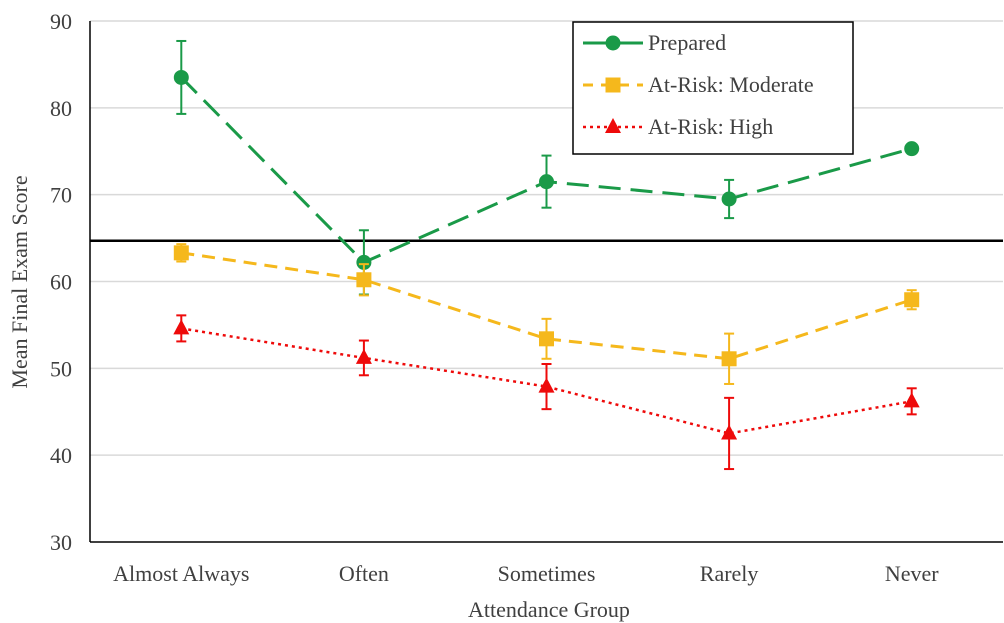 This screenshot has width=1004, height=623. Describe the element at coordinates (547, 573) in the screenshot. I see `x-tick-label: Sometimes` at that location.